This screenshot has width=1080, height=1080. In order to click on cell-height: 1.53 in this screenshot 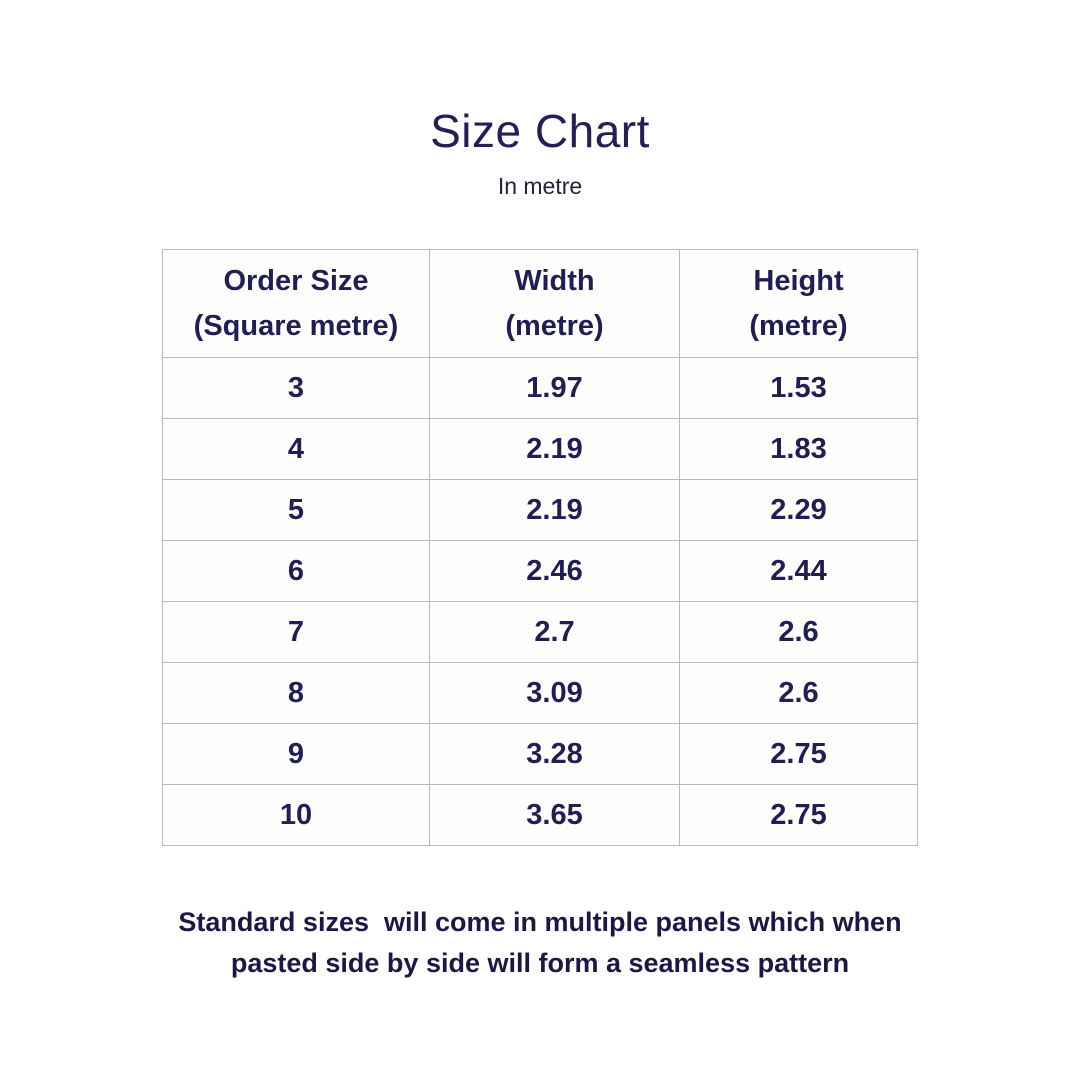, I will do `click(798, 388)`.